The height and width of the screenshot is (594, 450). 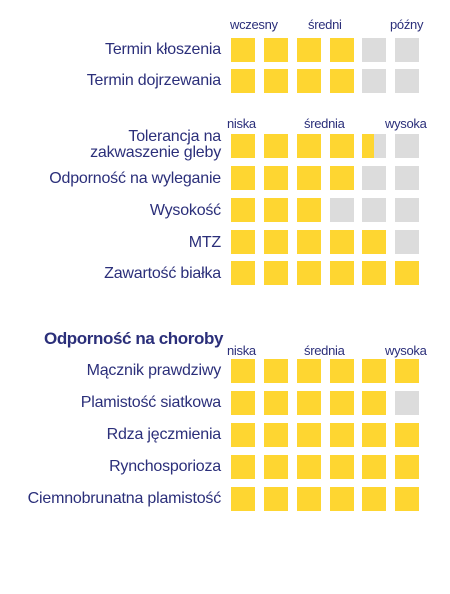 I want to click on row-label-lodging-resistance: Odporność na wyleganie, so click(x=135, y=178).